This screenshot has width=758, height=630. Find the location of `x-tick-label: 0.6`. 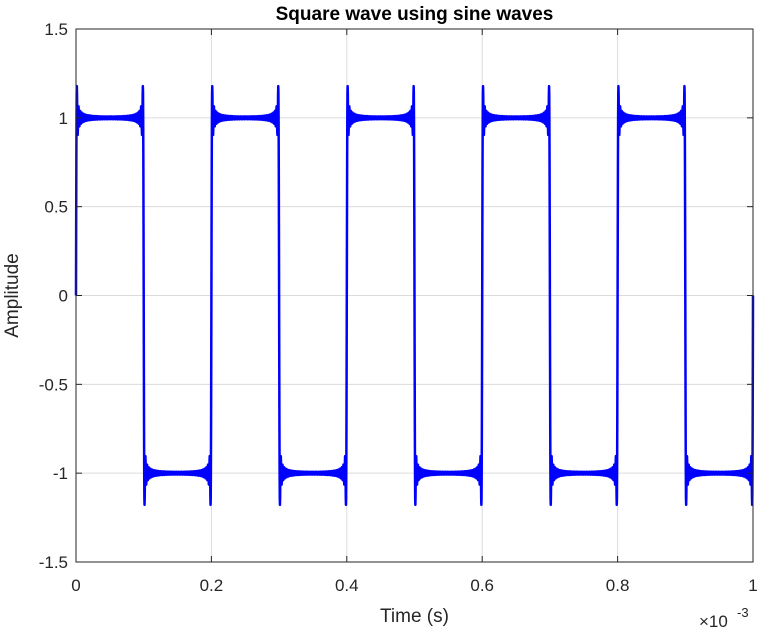

x-tick-label: 0.6 is located at coordinates (482, 585).